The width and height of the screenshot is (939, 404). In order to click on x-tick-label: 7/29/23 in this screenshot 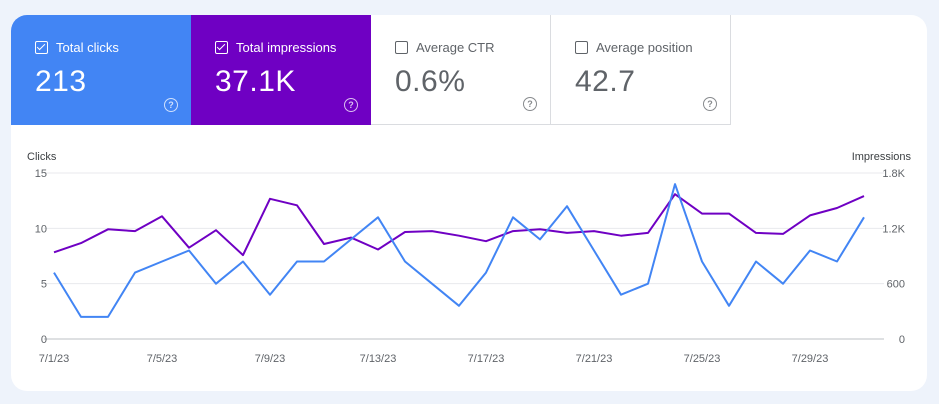, I will do `click(810, 359)`.